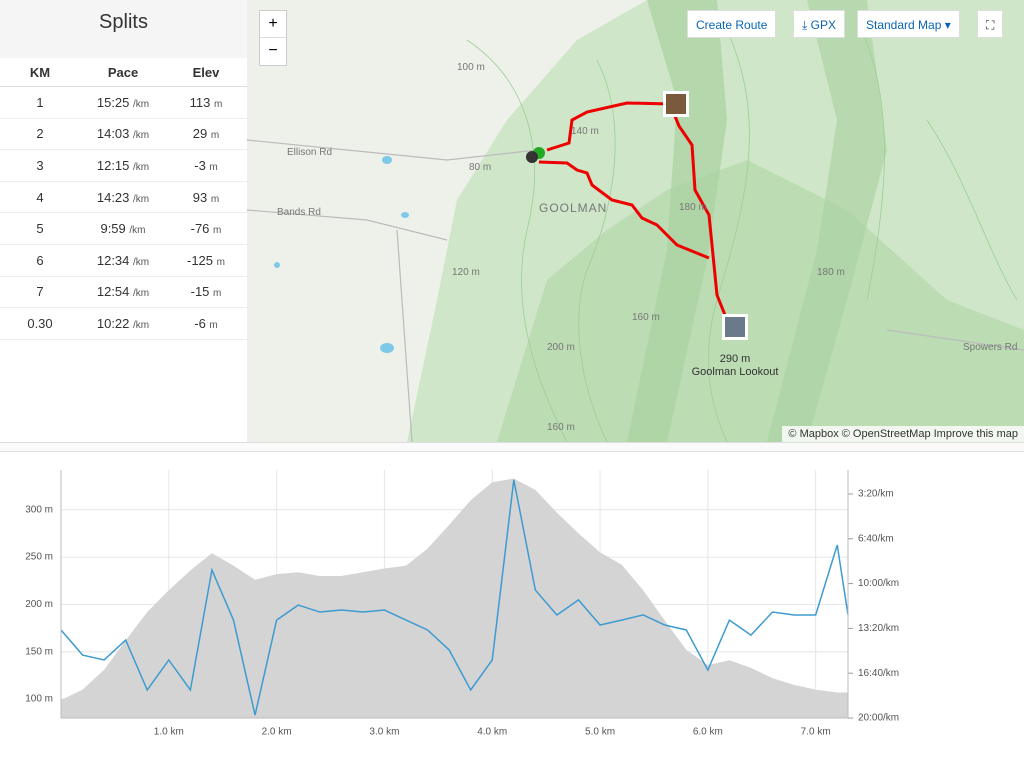 The image size is (1024, 759). Describe the element at coordinates (561, 347) in the screenshot. I see `contour-label: 200 m` at that location.